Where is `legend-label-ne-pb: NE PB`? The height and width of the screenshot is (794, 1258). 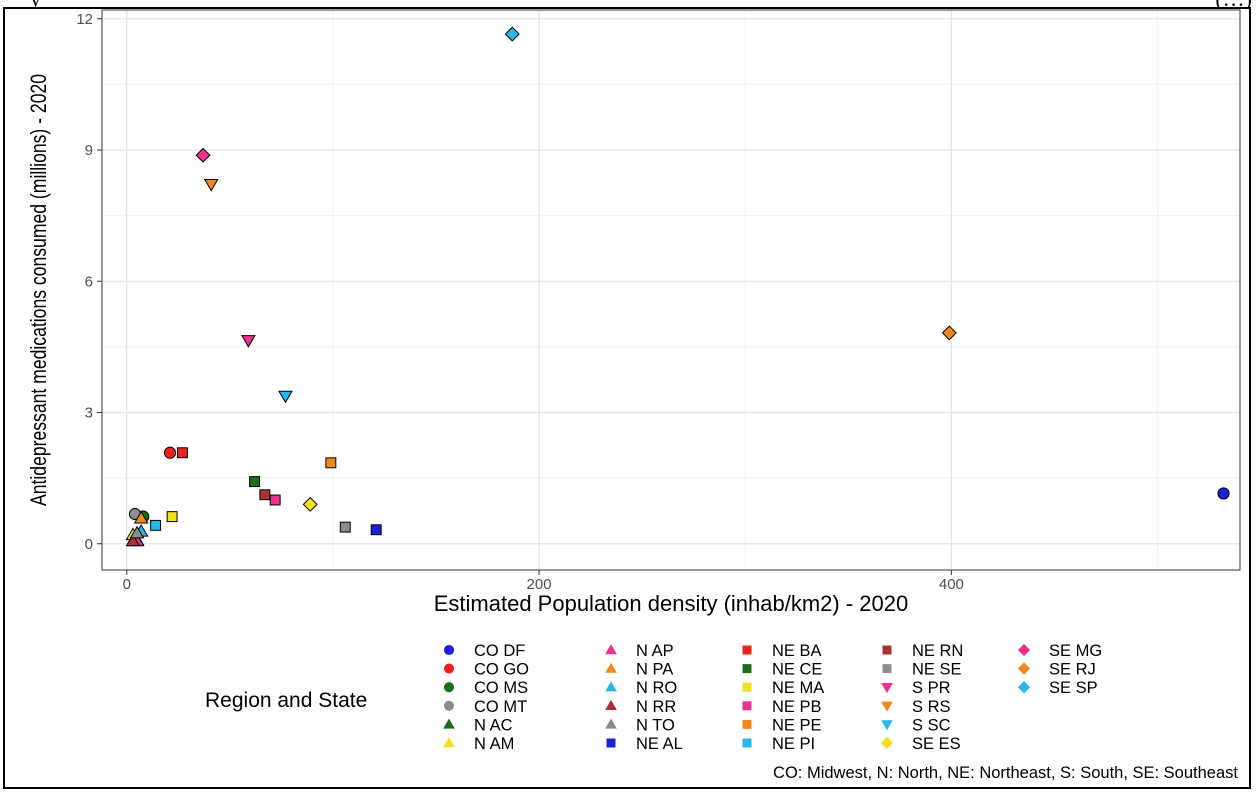 legend-label-ne-pb: NE PB is located at coordinates (797, 707).